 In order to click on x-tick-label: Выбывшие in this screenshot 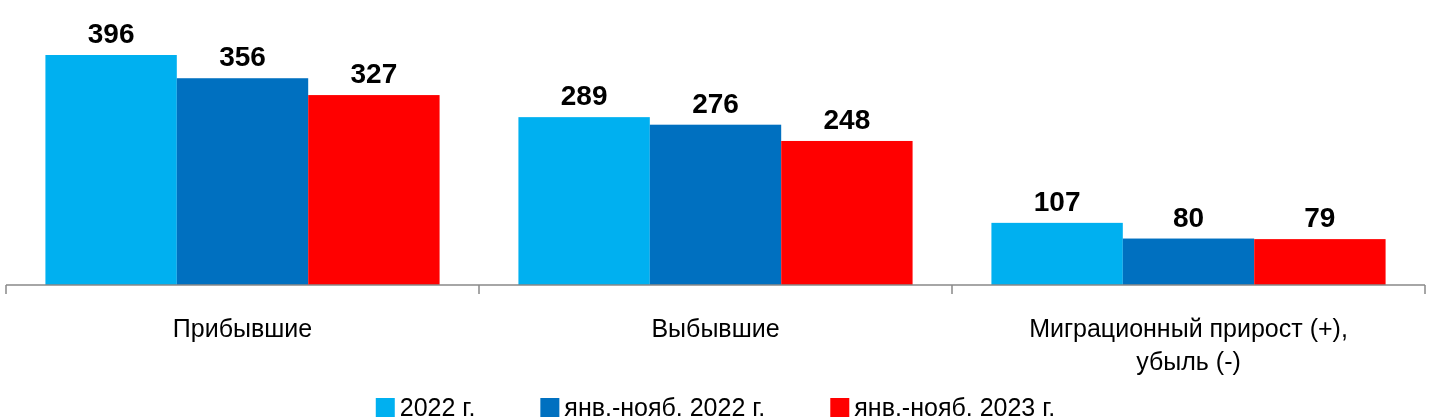, I will do `click(715, 328)`.